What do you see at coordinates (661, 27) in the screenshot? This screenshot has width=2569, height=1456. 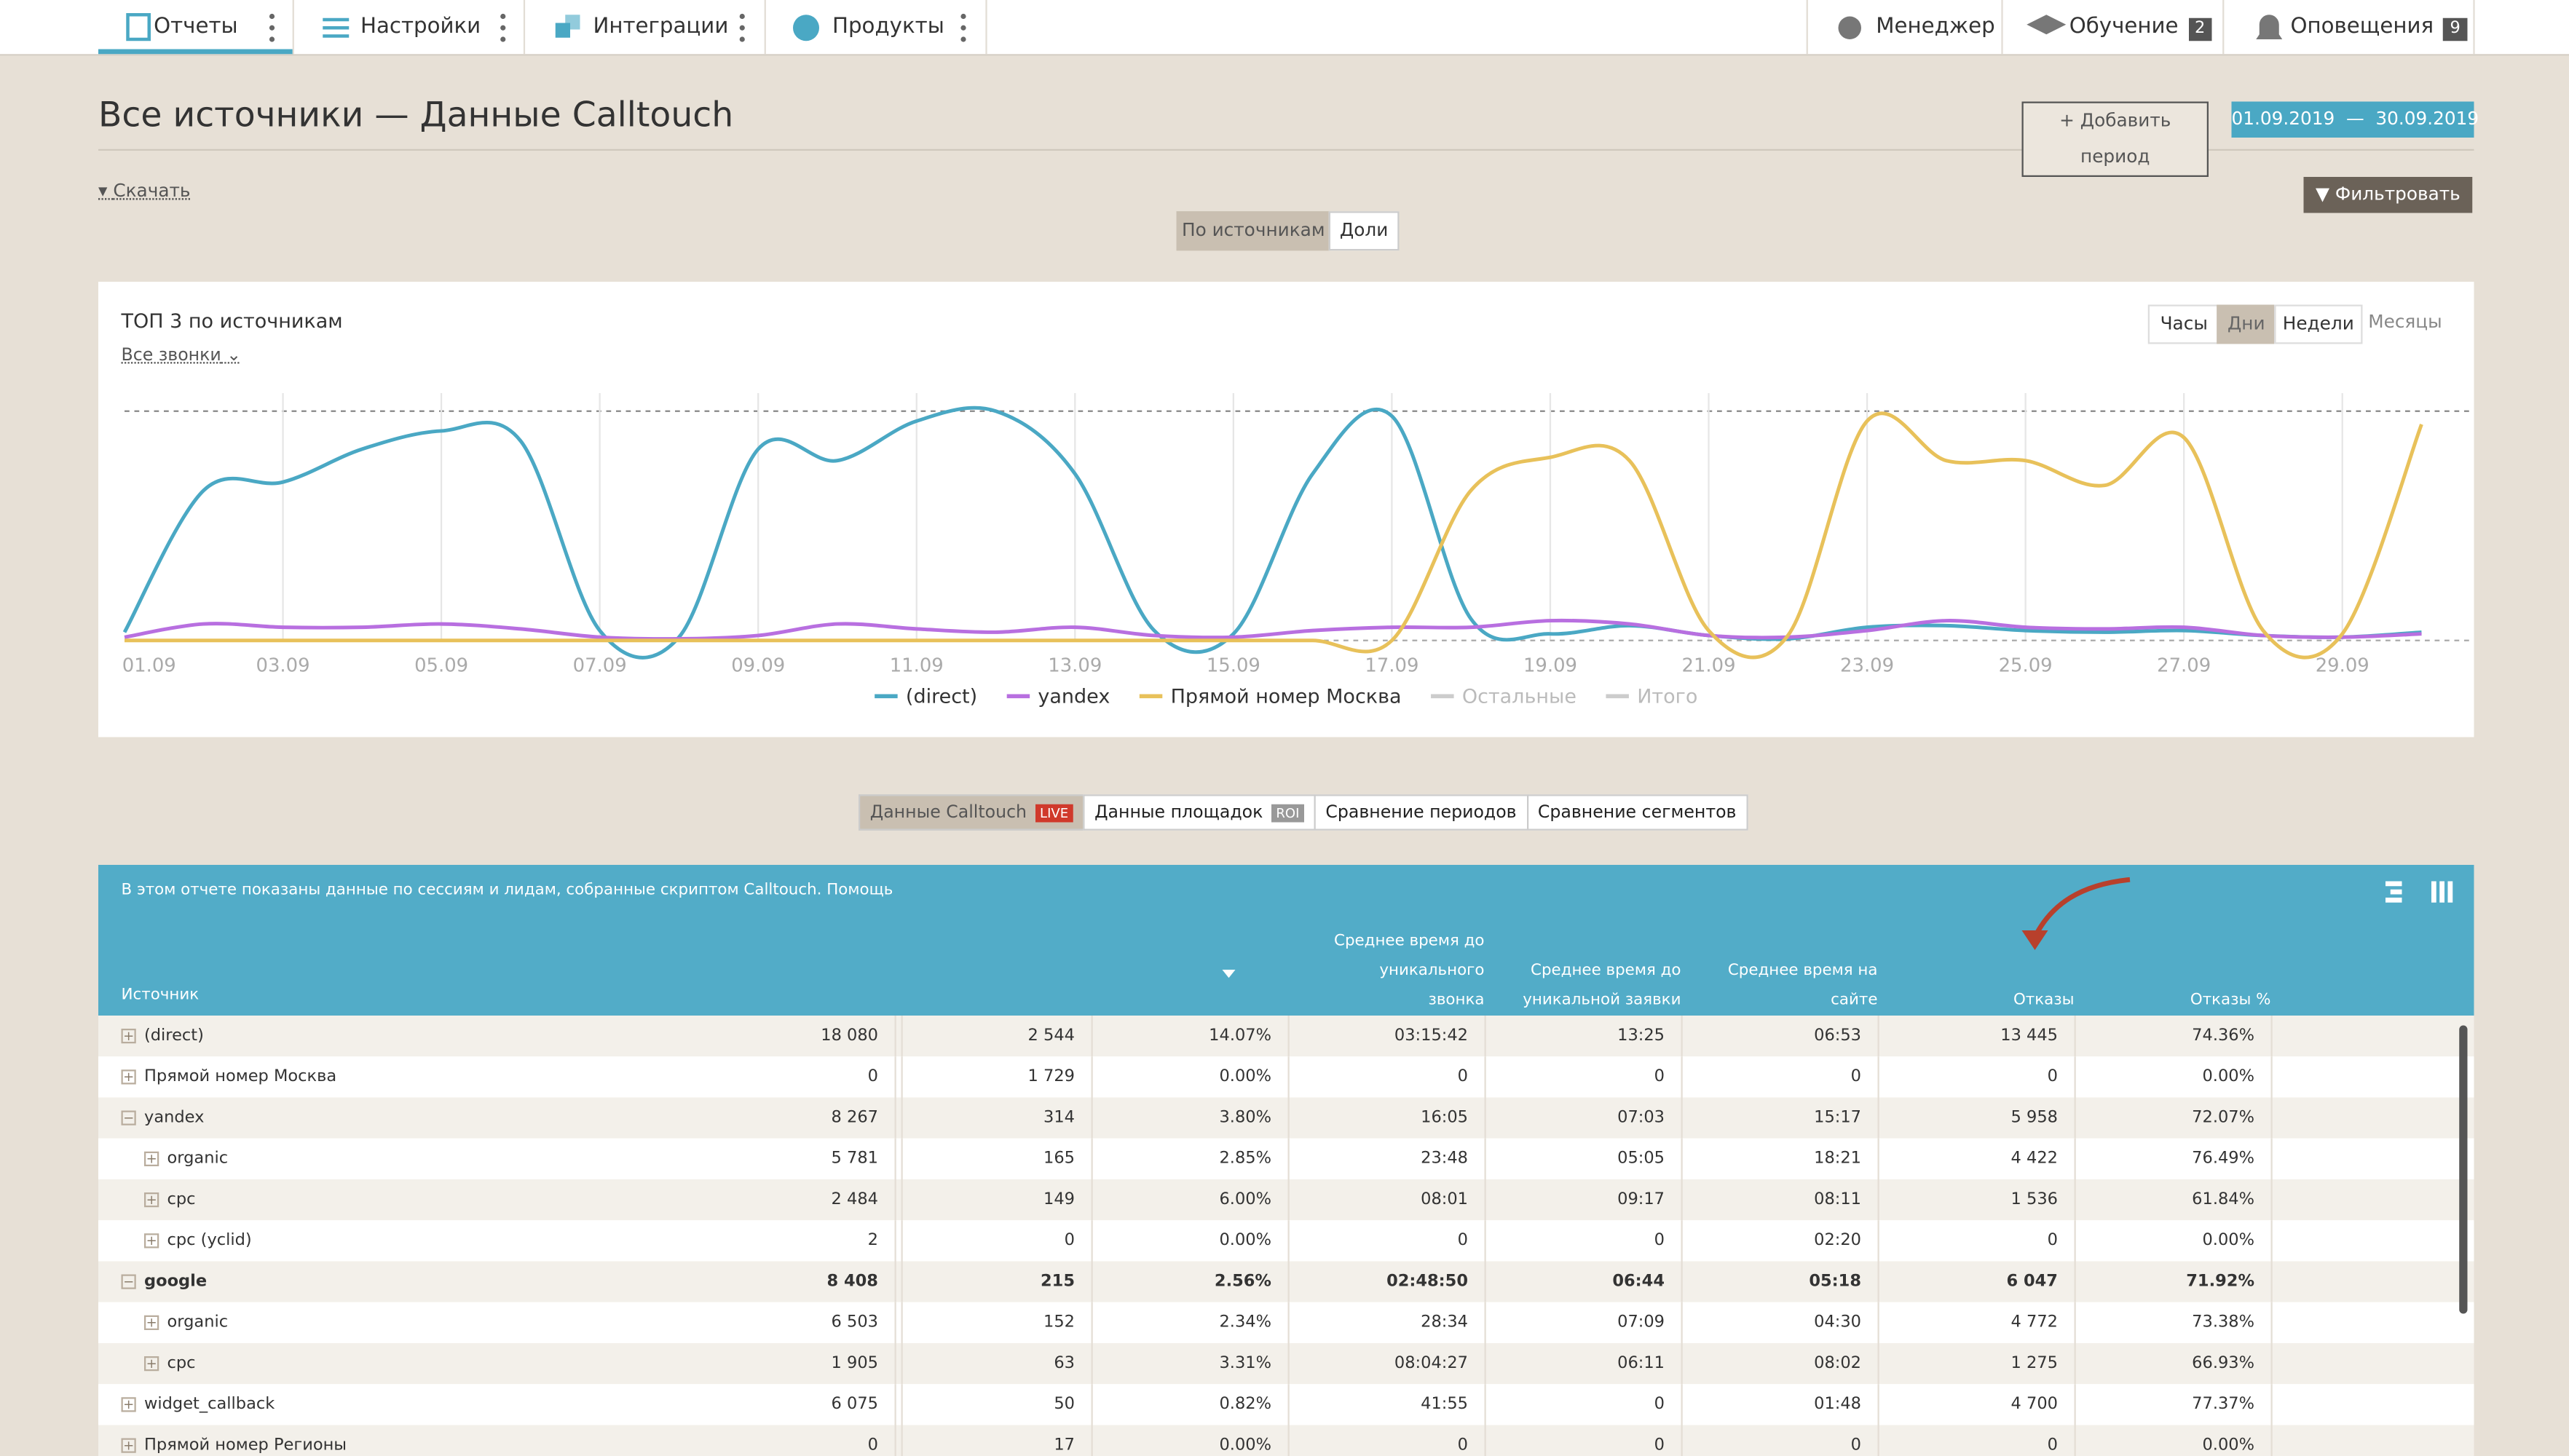 I see `nav-tab: Интеграции` at bounding box center [661, 27].